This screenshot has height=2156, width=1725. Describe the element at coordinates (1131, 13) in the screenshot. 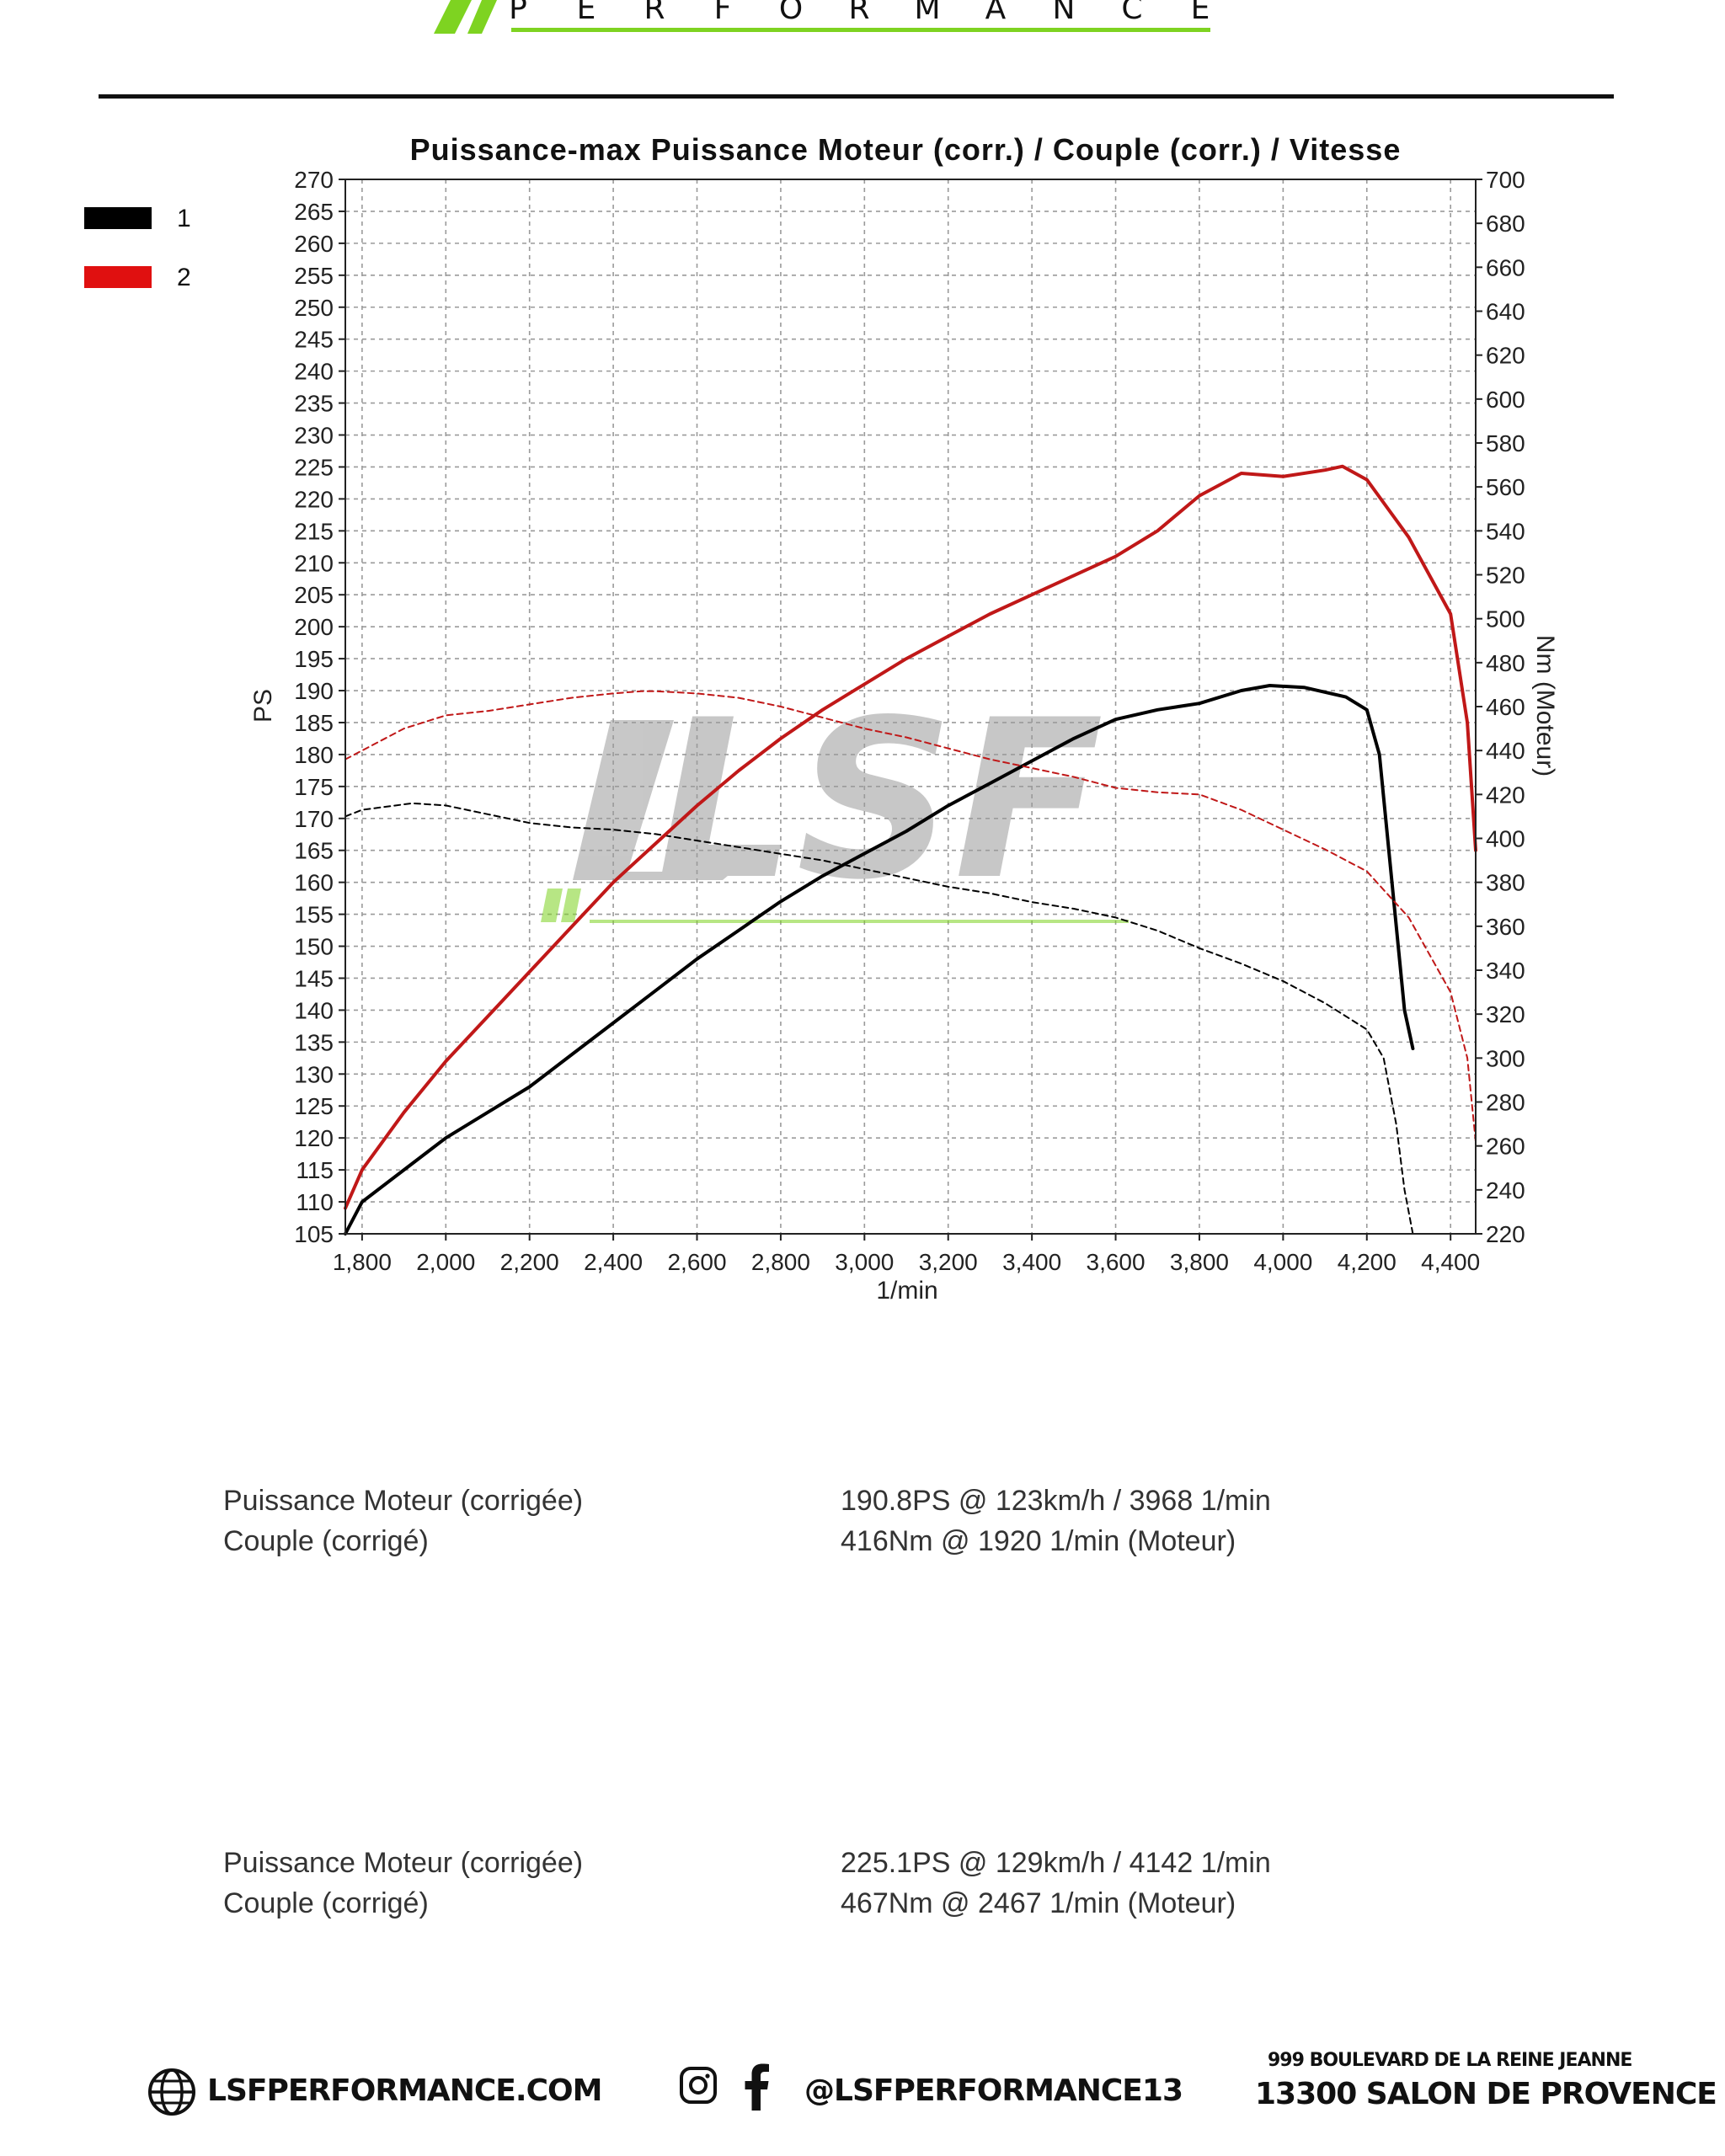

I see `tagline-letter: C` at that location.